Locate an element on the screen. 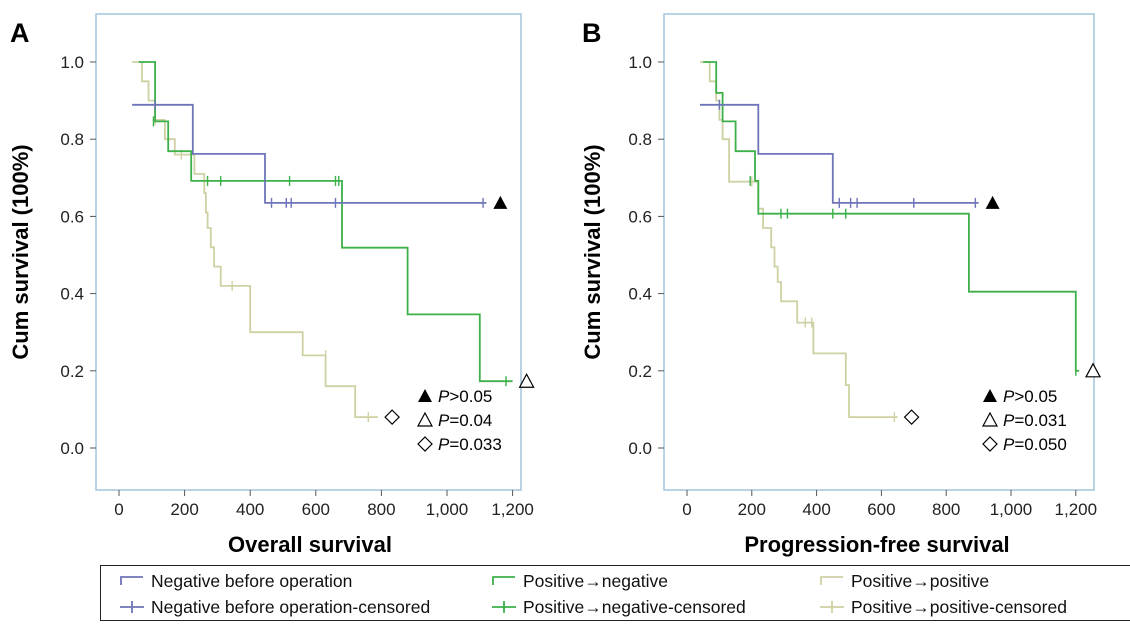 Image resolution: width=1130 pixels, height=626 pixels. p-value-annotation: P=0.031 is located at coordinates (1024, 420).